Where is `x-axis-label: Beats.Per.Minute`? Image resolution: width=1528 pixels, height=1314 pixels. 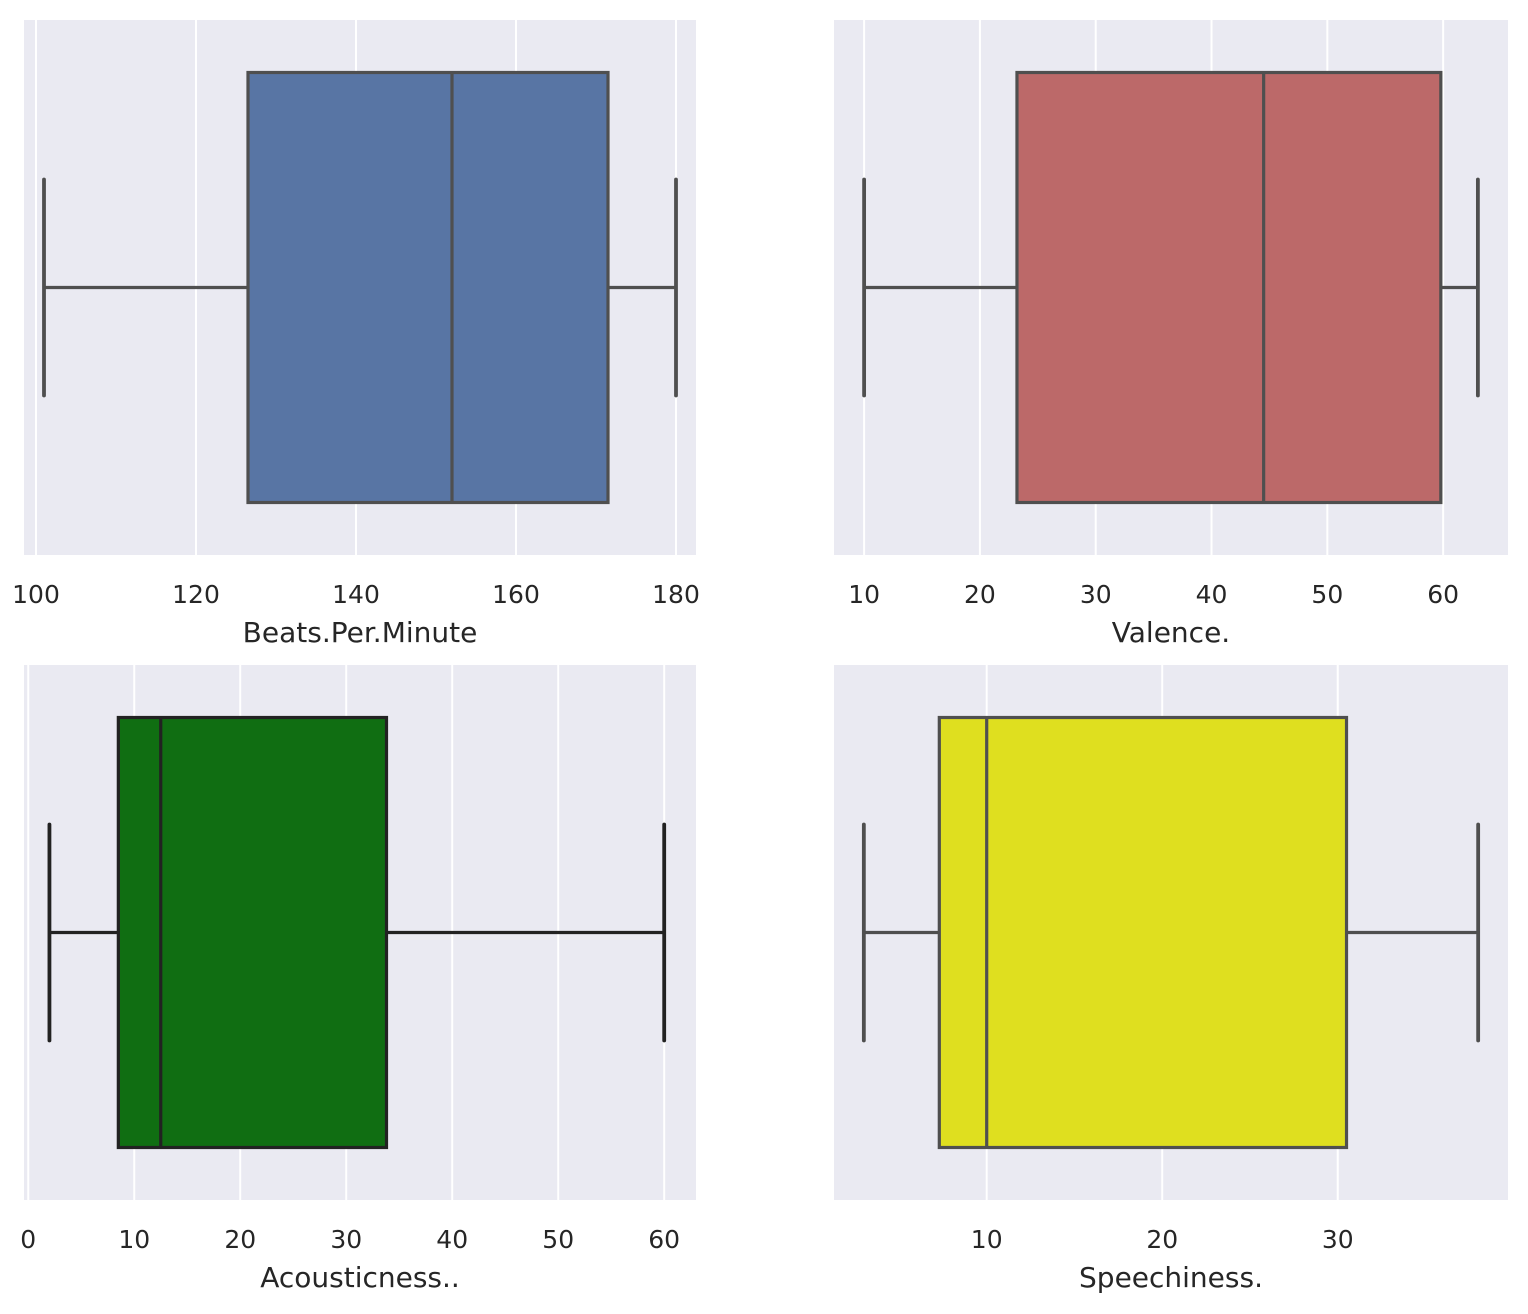 x-axis-label: Beats.Per.Minute is located at coordinates (360, 632).